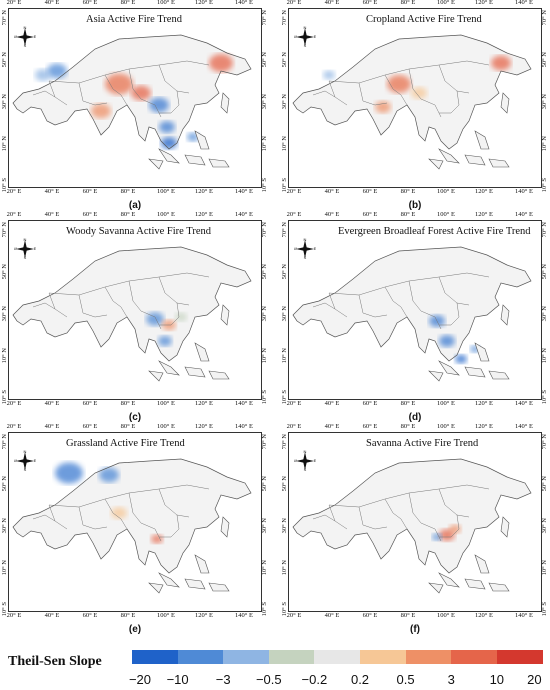  I want to click on panel-label: (c), so click(135, 417).